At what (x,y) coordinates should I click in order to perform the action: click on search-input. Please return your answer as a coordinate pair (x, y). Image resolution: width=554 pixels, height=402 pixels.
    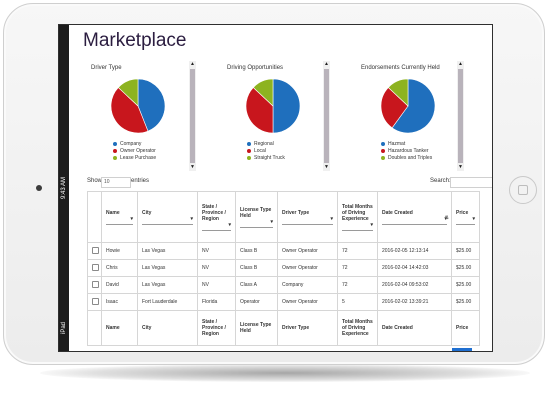
    Looking at the image, I should click on (471, 182).